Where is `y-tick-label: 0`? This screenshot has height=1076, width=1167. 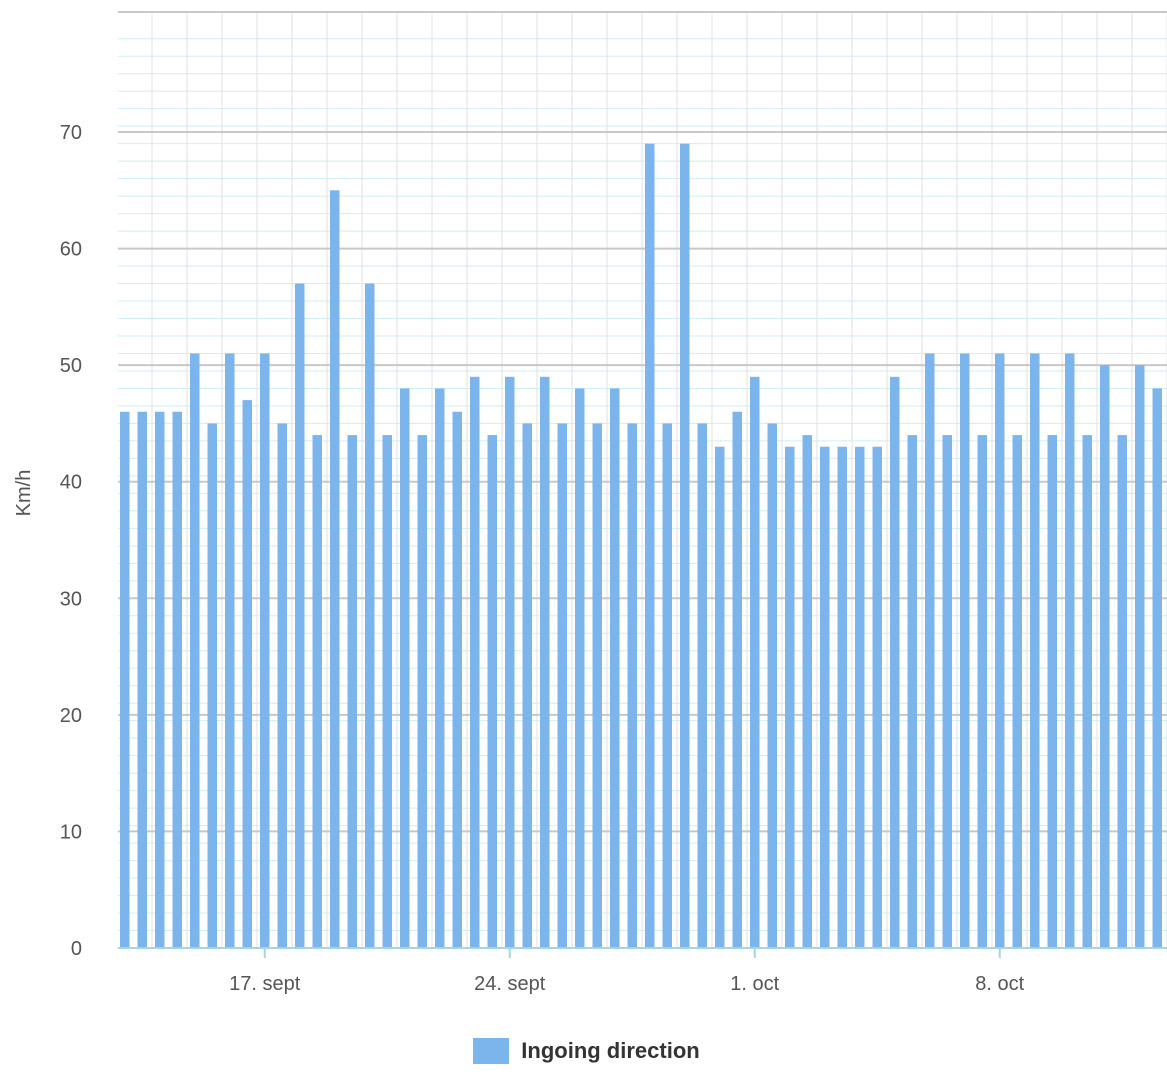 y-tick-label: 0 is located at coordinates (76, 949).